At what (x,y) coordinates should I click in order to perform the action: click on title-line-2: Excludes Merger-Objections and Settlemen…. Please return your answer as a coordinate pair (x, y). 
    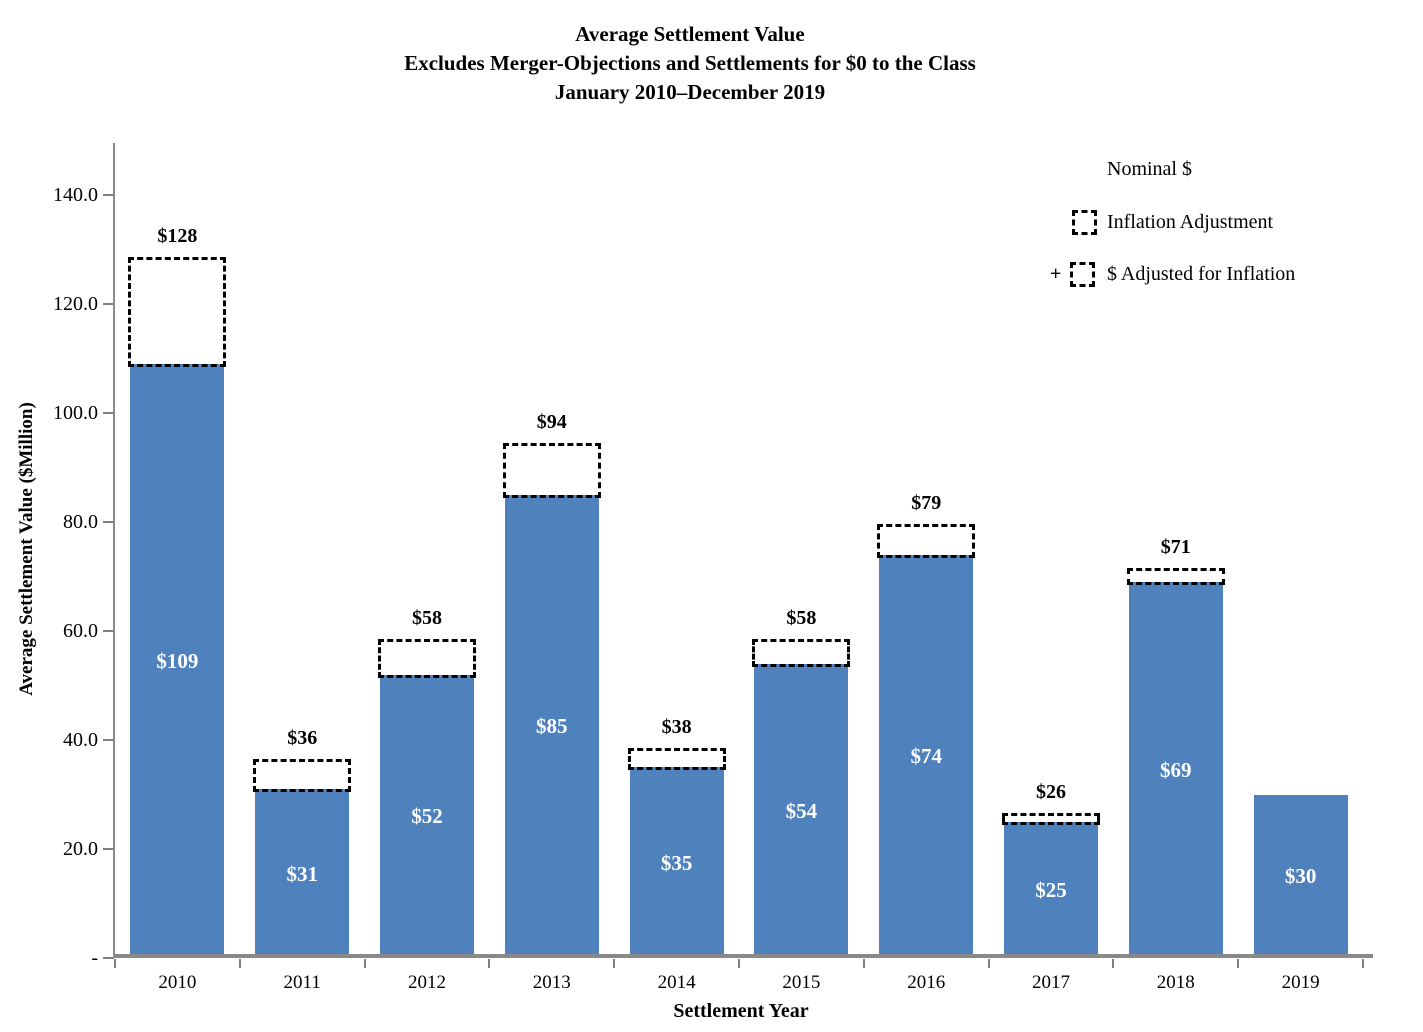
    Looking at the image, I should click on (690, 63).